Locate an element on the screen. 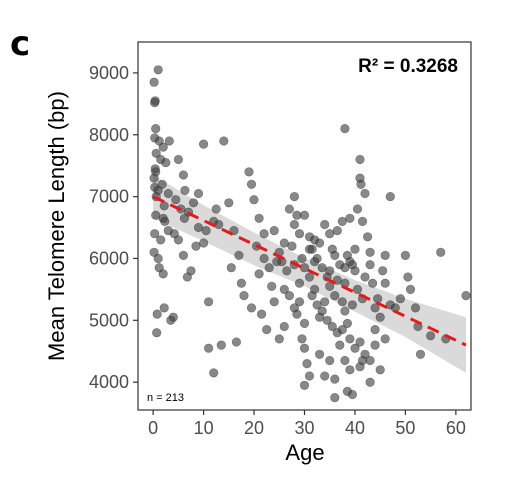 The image size is (530, 490). x-axis-title: Age is located at coordinates (304, 452).